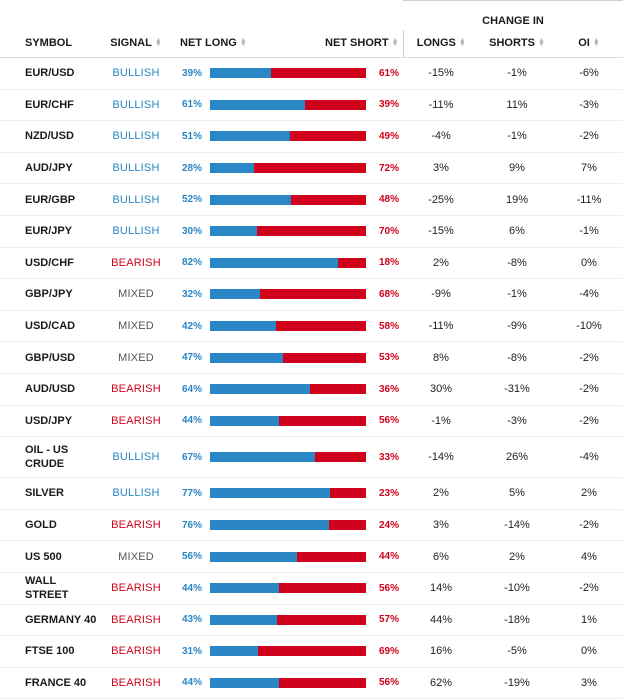  Describe the element at coordinates (364, 44) in the screenshot. I see `net-short-header: ▲ ▼ NET SHORT` at that location.